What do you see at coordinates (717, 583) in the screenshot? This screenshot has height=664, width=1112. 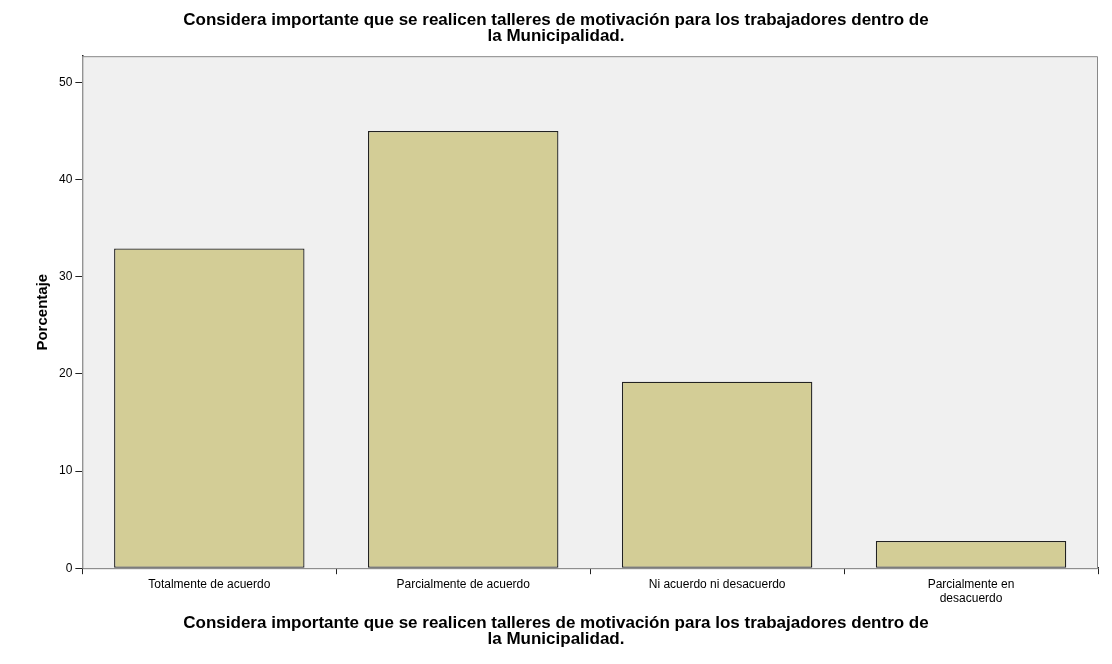 I see `x-tick-label: Ni acuerdo ni desacuerdo` at bounding box center [717, 583].